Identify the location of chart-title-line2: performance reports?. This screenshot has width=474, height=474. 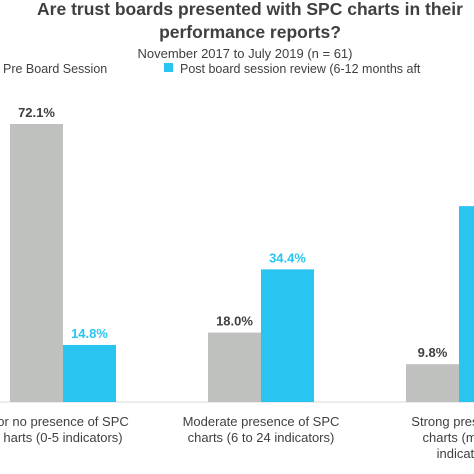
(250, 32).